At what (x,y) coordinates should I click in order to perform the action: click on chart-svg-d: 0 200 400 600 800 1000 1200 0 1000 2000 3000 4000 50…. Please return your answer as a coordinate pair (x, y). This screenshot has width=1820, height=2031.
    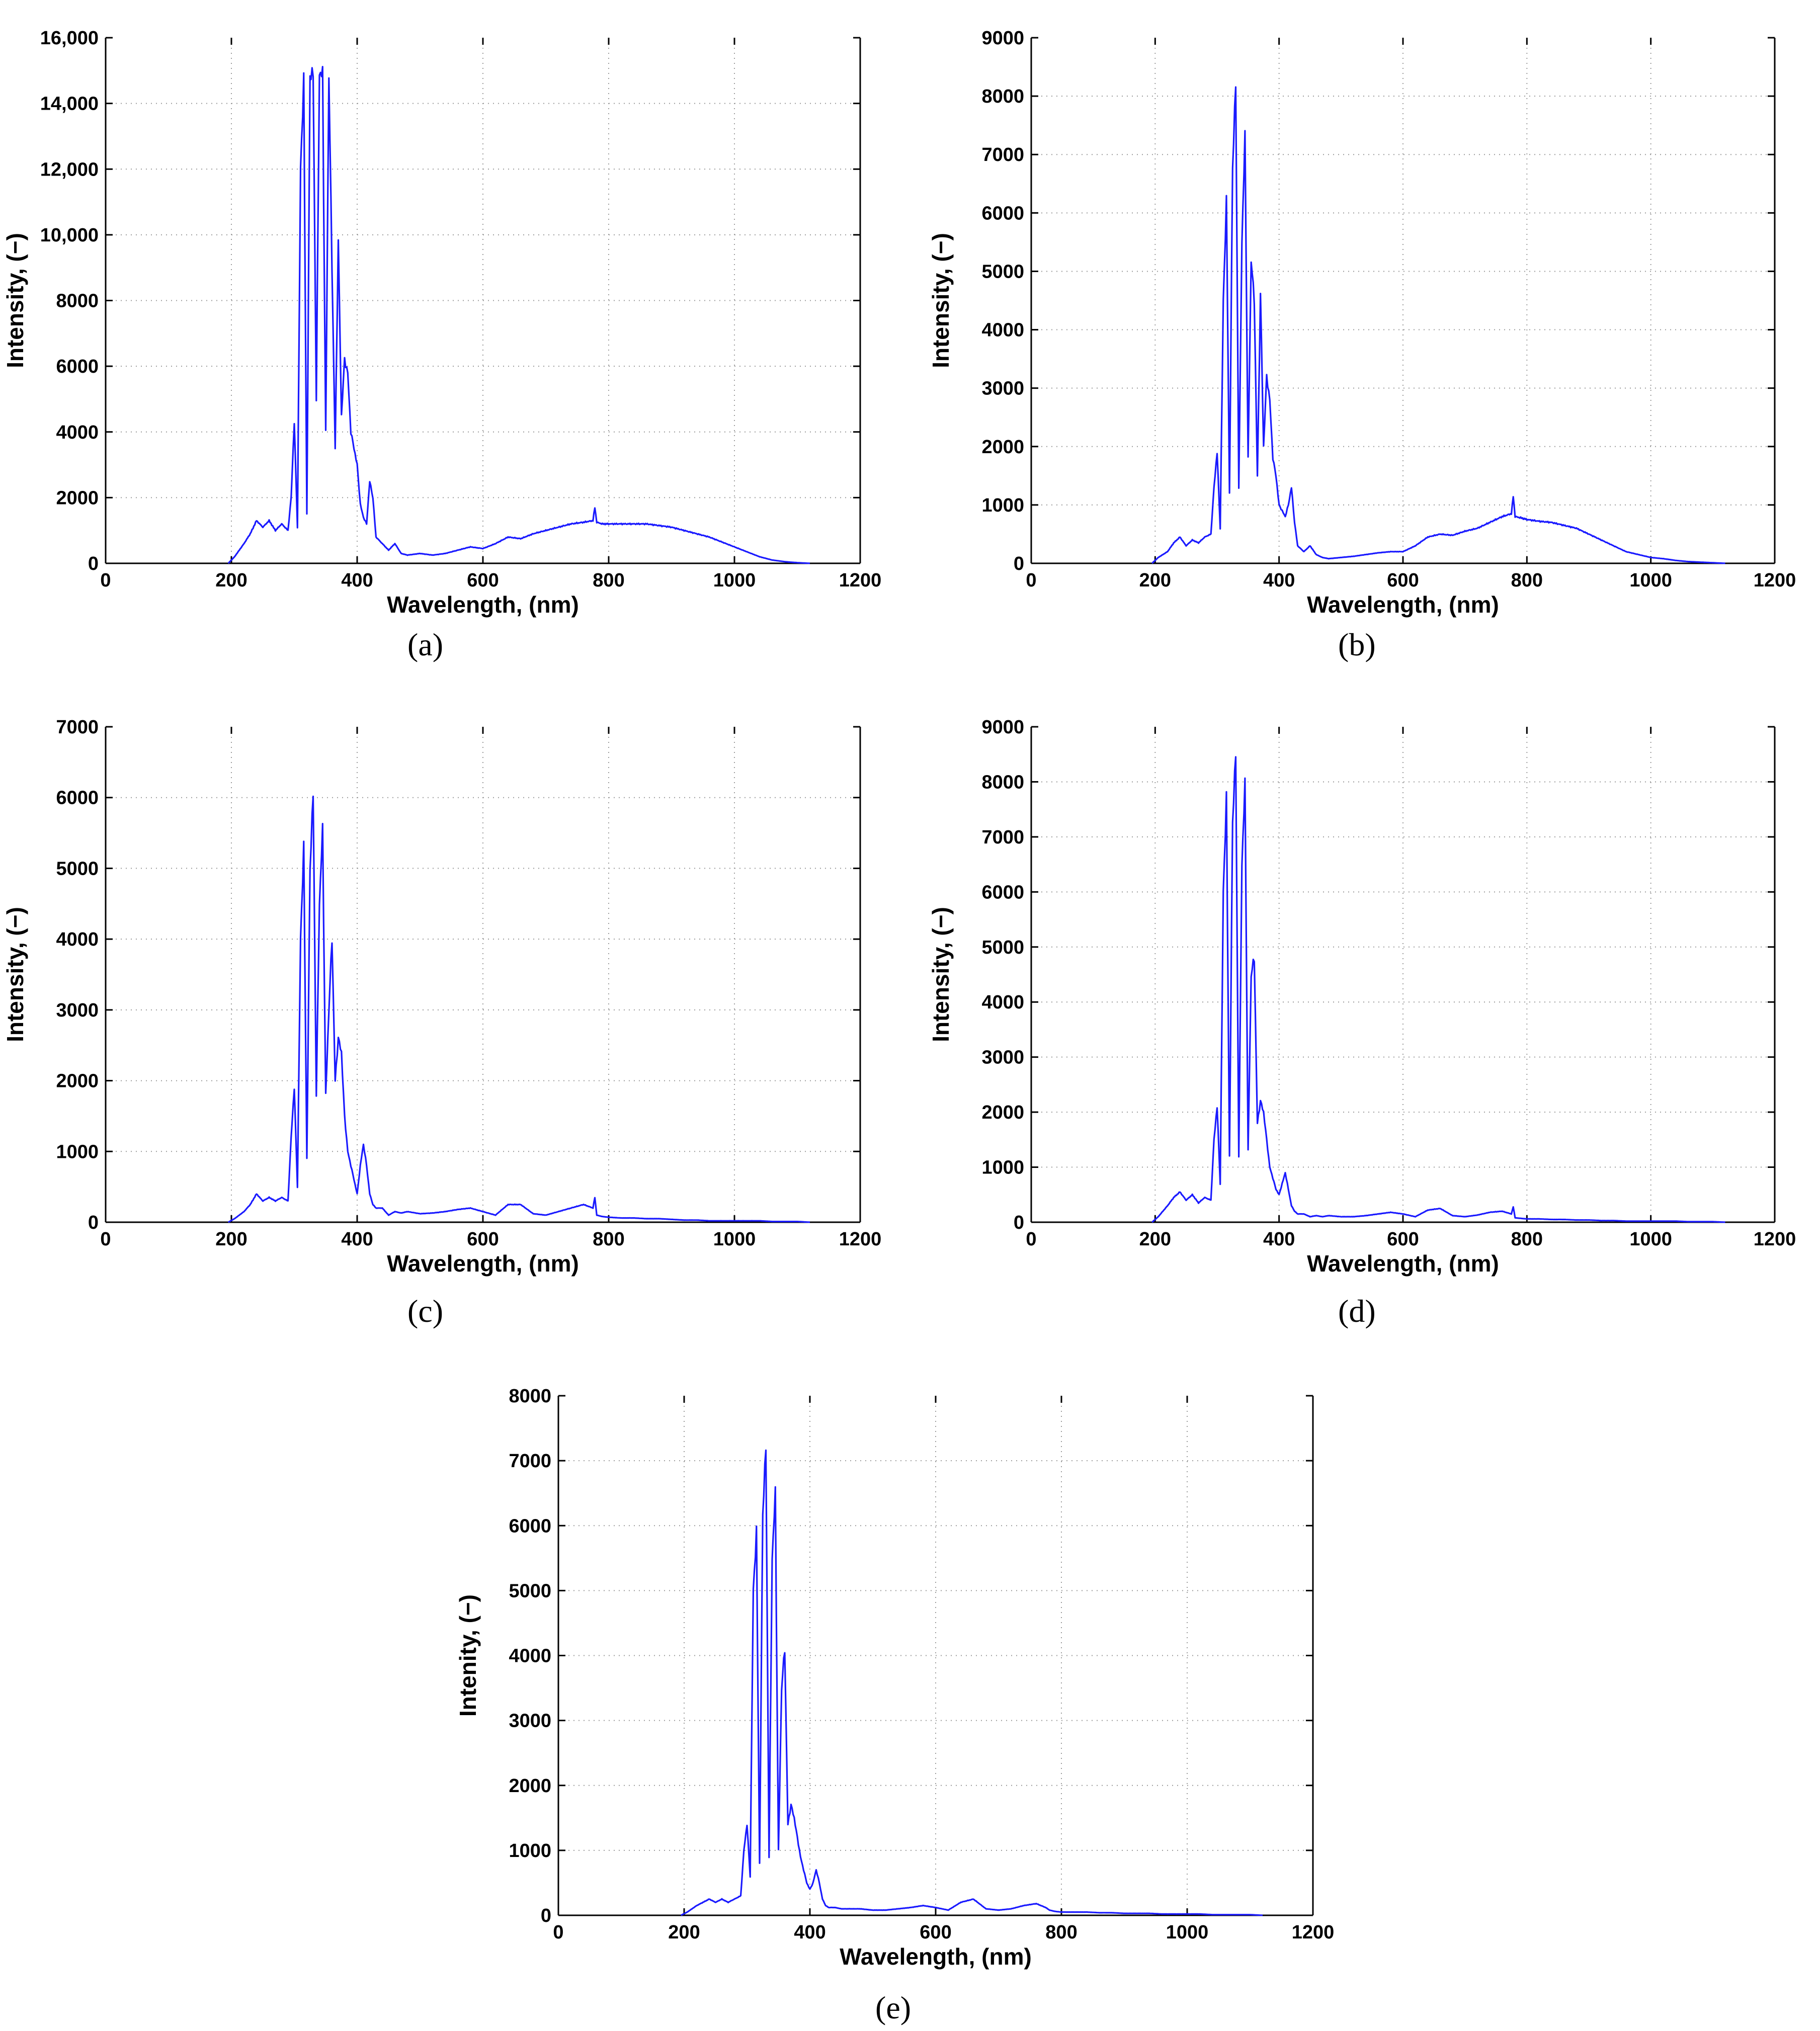
    Looking at the image, I should click on (1362, 997).